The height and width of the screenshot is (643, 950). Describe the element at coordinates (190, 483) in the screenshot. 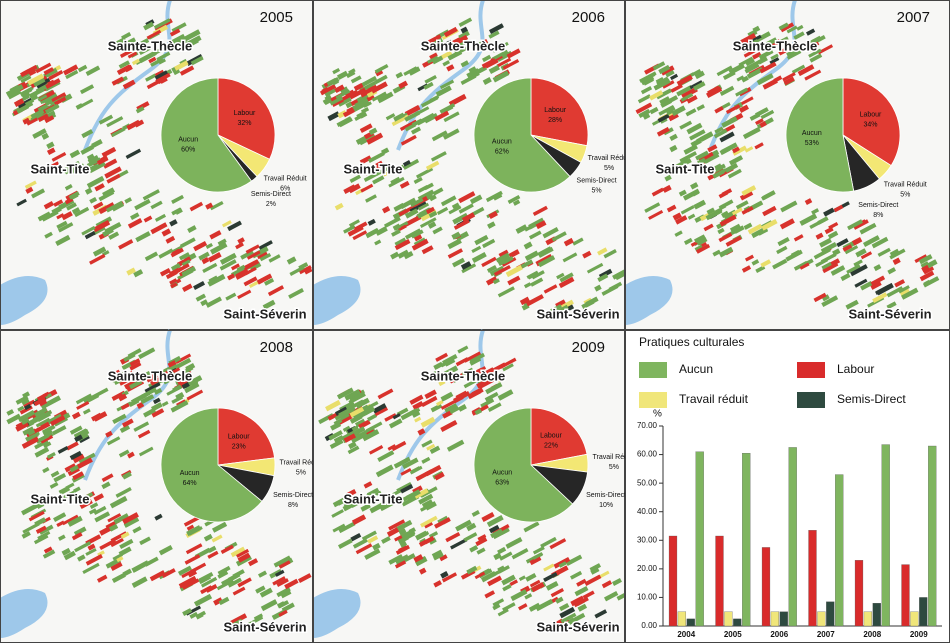

I see `pie-value-label: 64%` at that location.